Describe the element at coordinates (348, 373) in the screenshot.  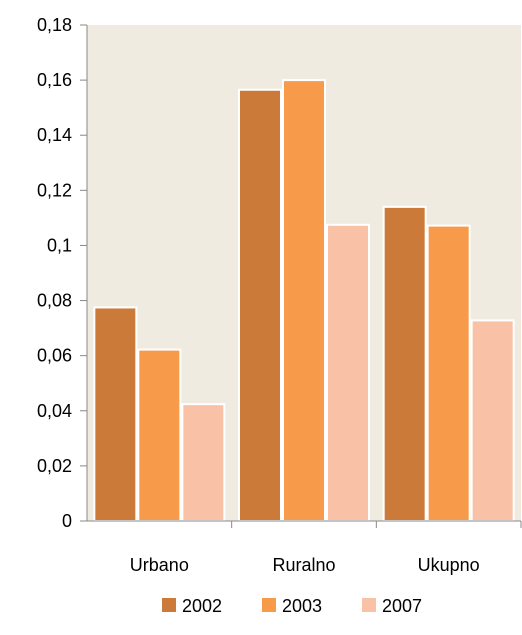
I see `bar-2007-ruralno` at that location.